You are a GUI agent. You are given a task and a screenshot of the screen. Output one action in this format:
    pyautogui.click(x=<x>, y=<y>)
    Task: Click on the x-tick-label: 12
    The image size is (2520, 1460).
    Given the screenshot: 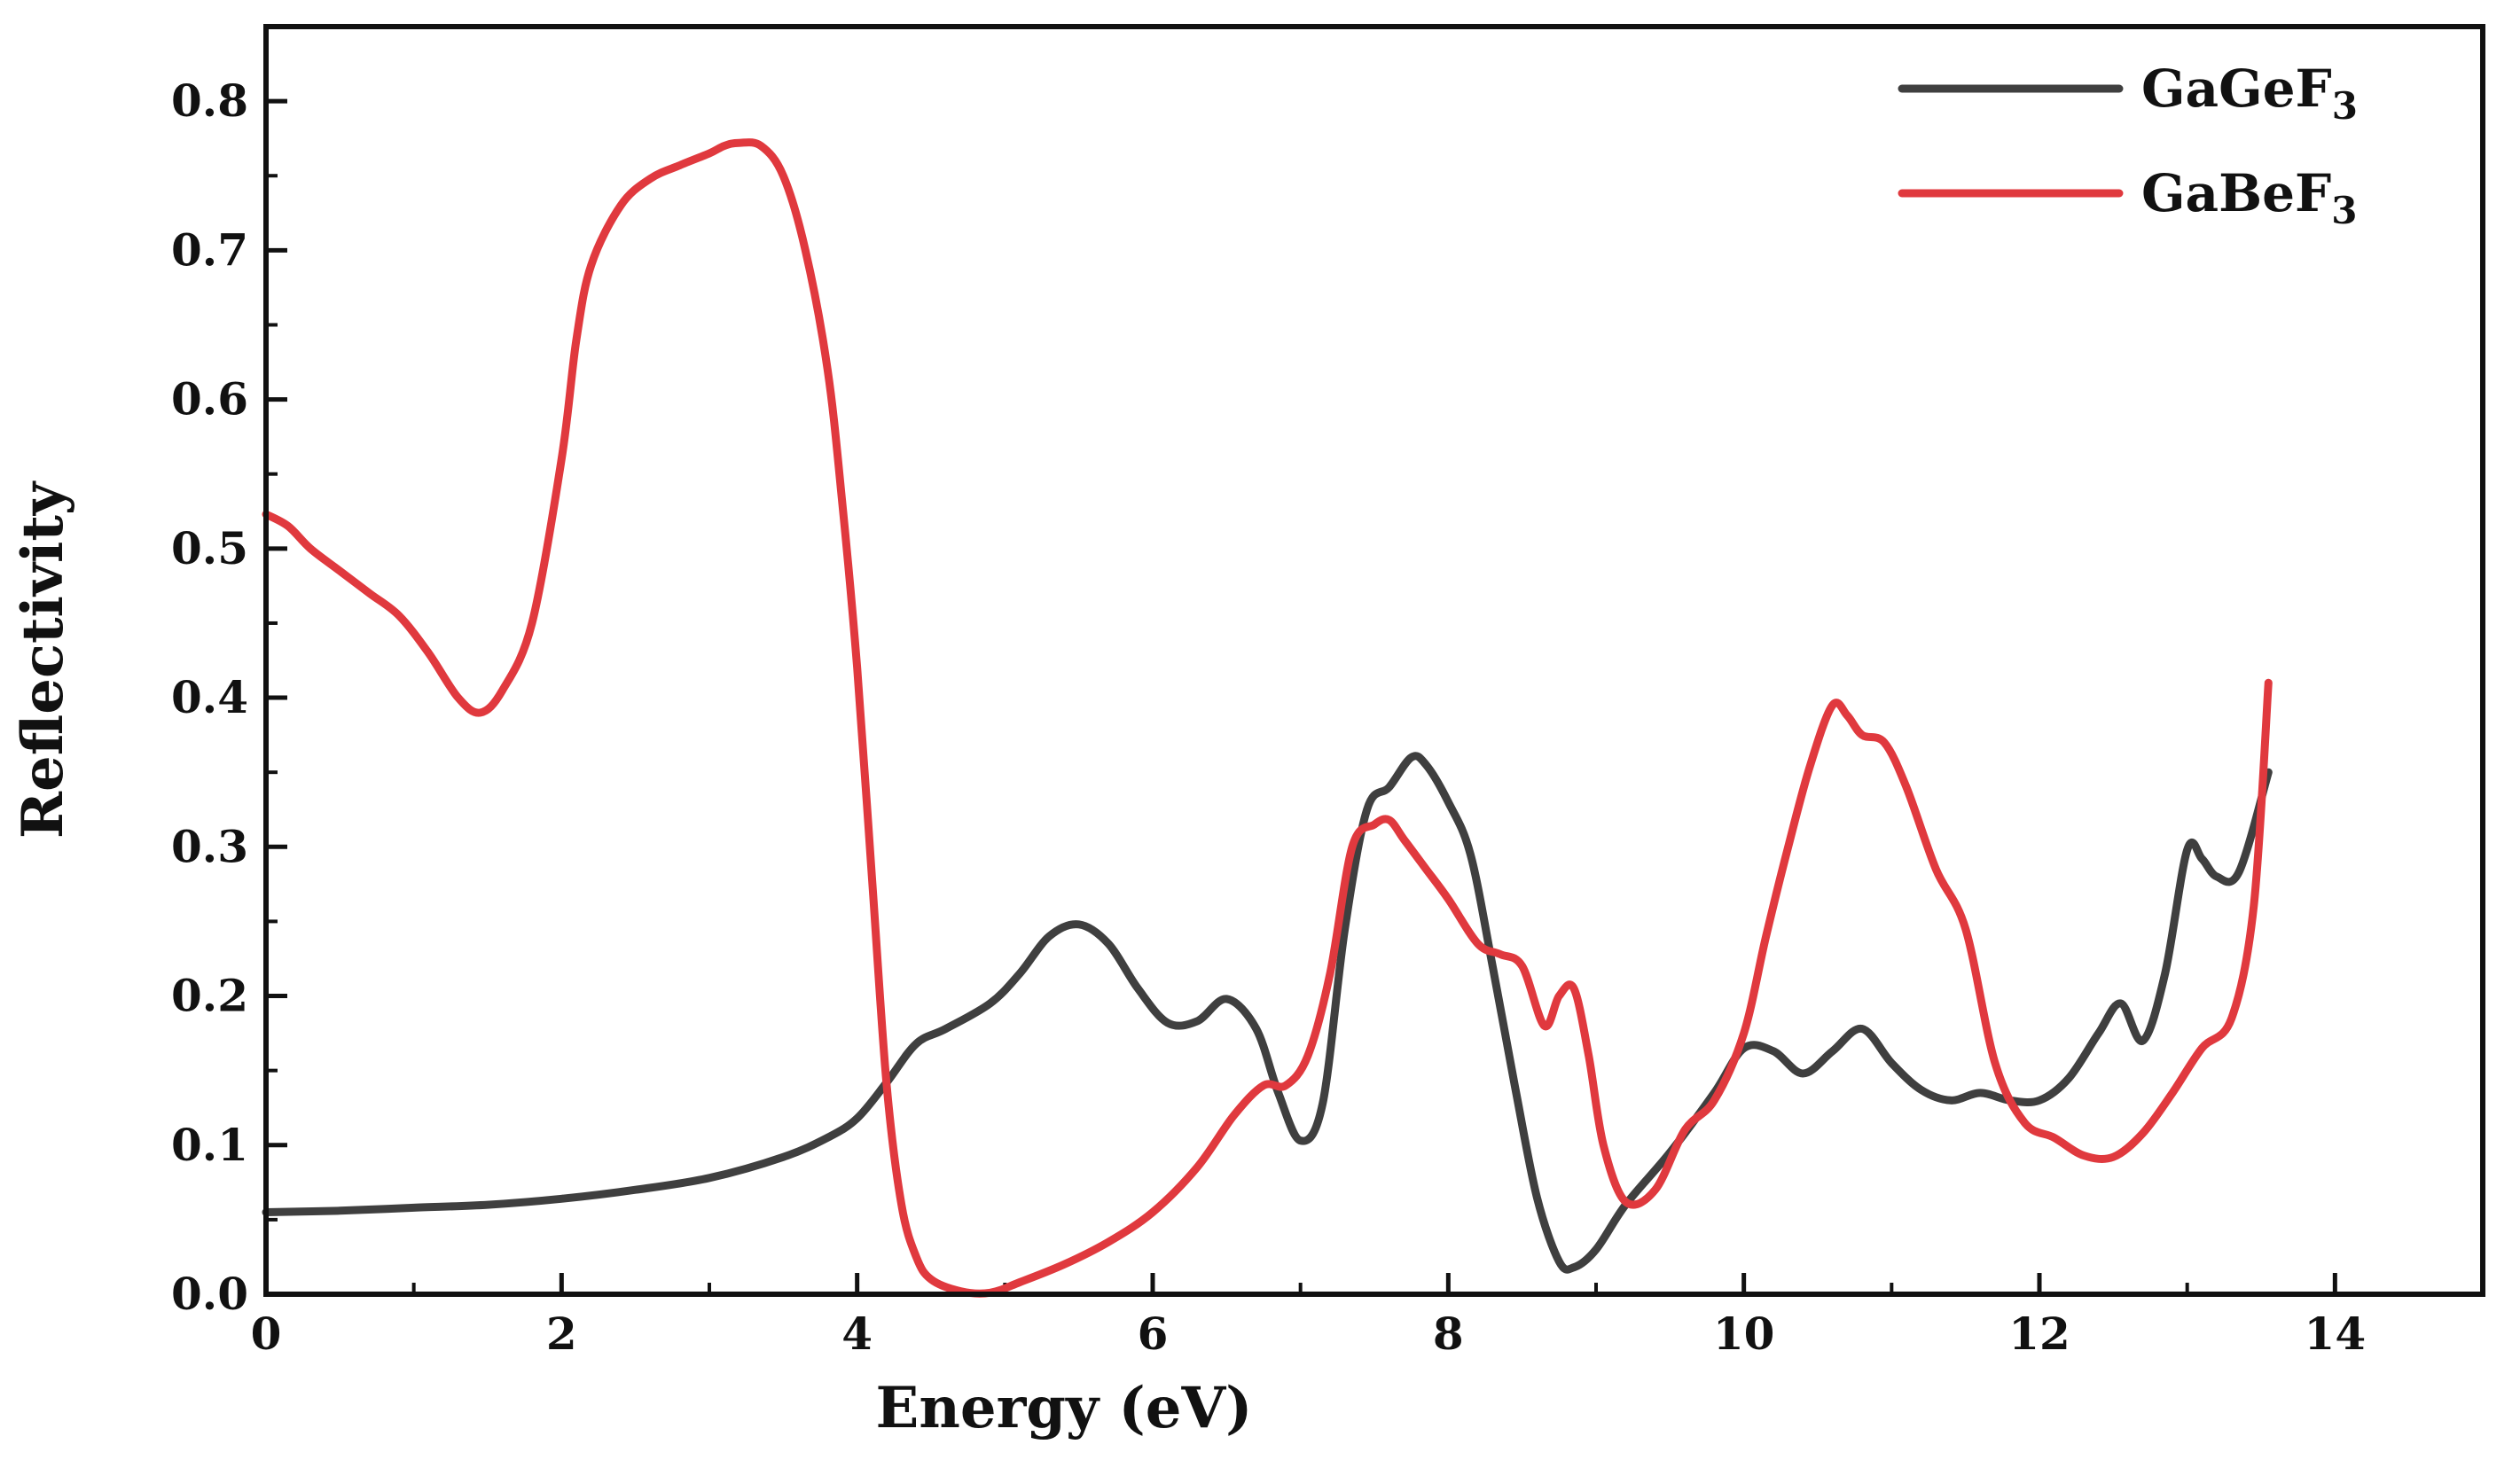 What is the action you would take?
    pyautogui.click(x=2039, y=1334)
    